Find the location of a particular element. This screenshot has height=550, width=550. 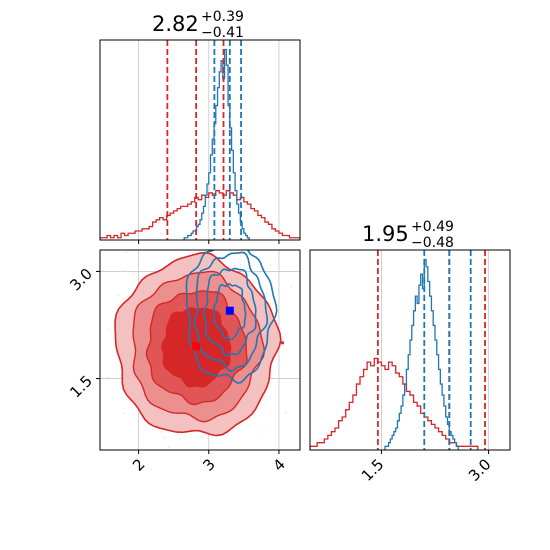

param2-red-histogram is located at coordinates (394, 403).